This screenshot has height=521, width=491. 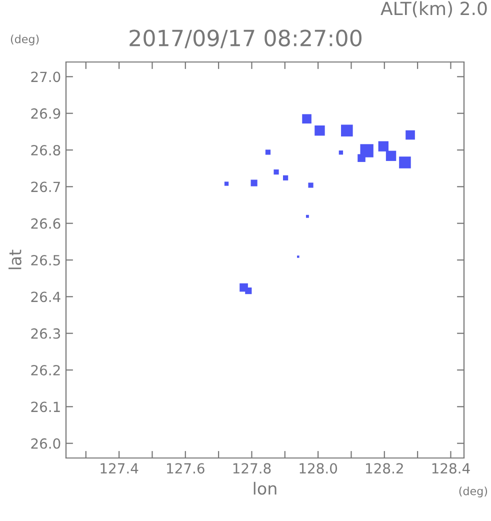 I want to click on text: ALT(km) 2.0, so click(x=433, y=9).